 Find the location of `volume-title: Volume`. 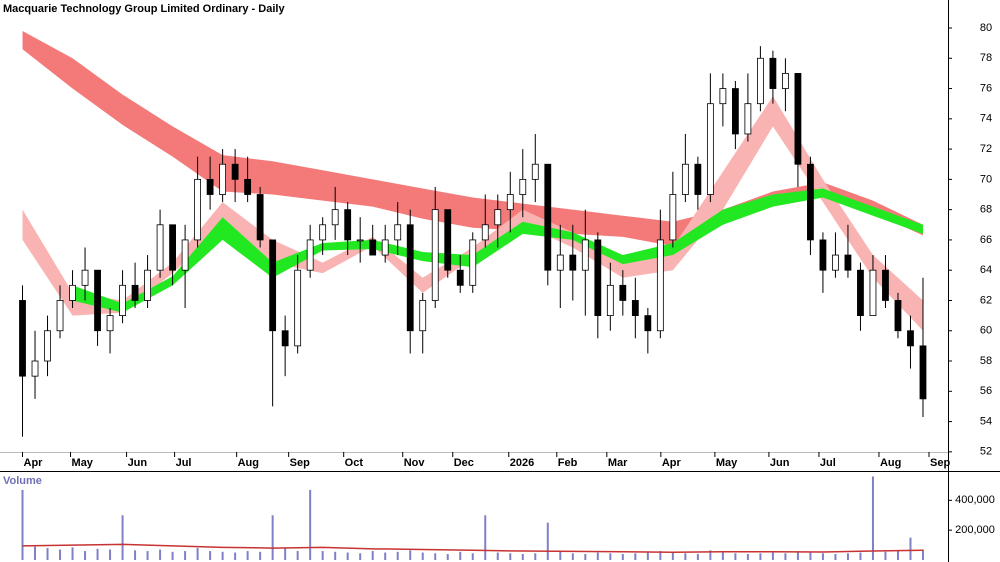

volume-title: Volume is located at coordinates (22, 481).